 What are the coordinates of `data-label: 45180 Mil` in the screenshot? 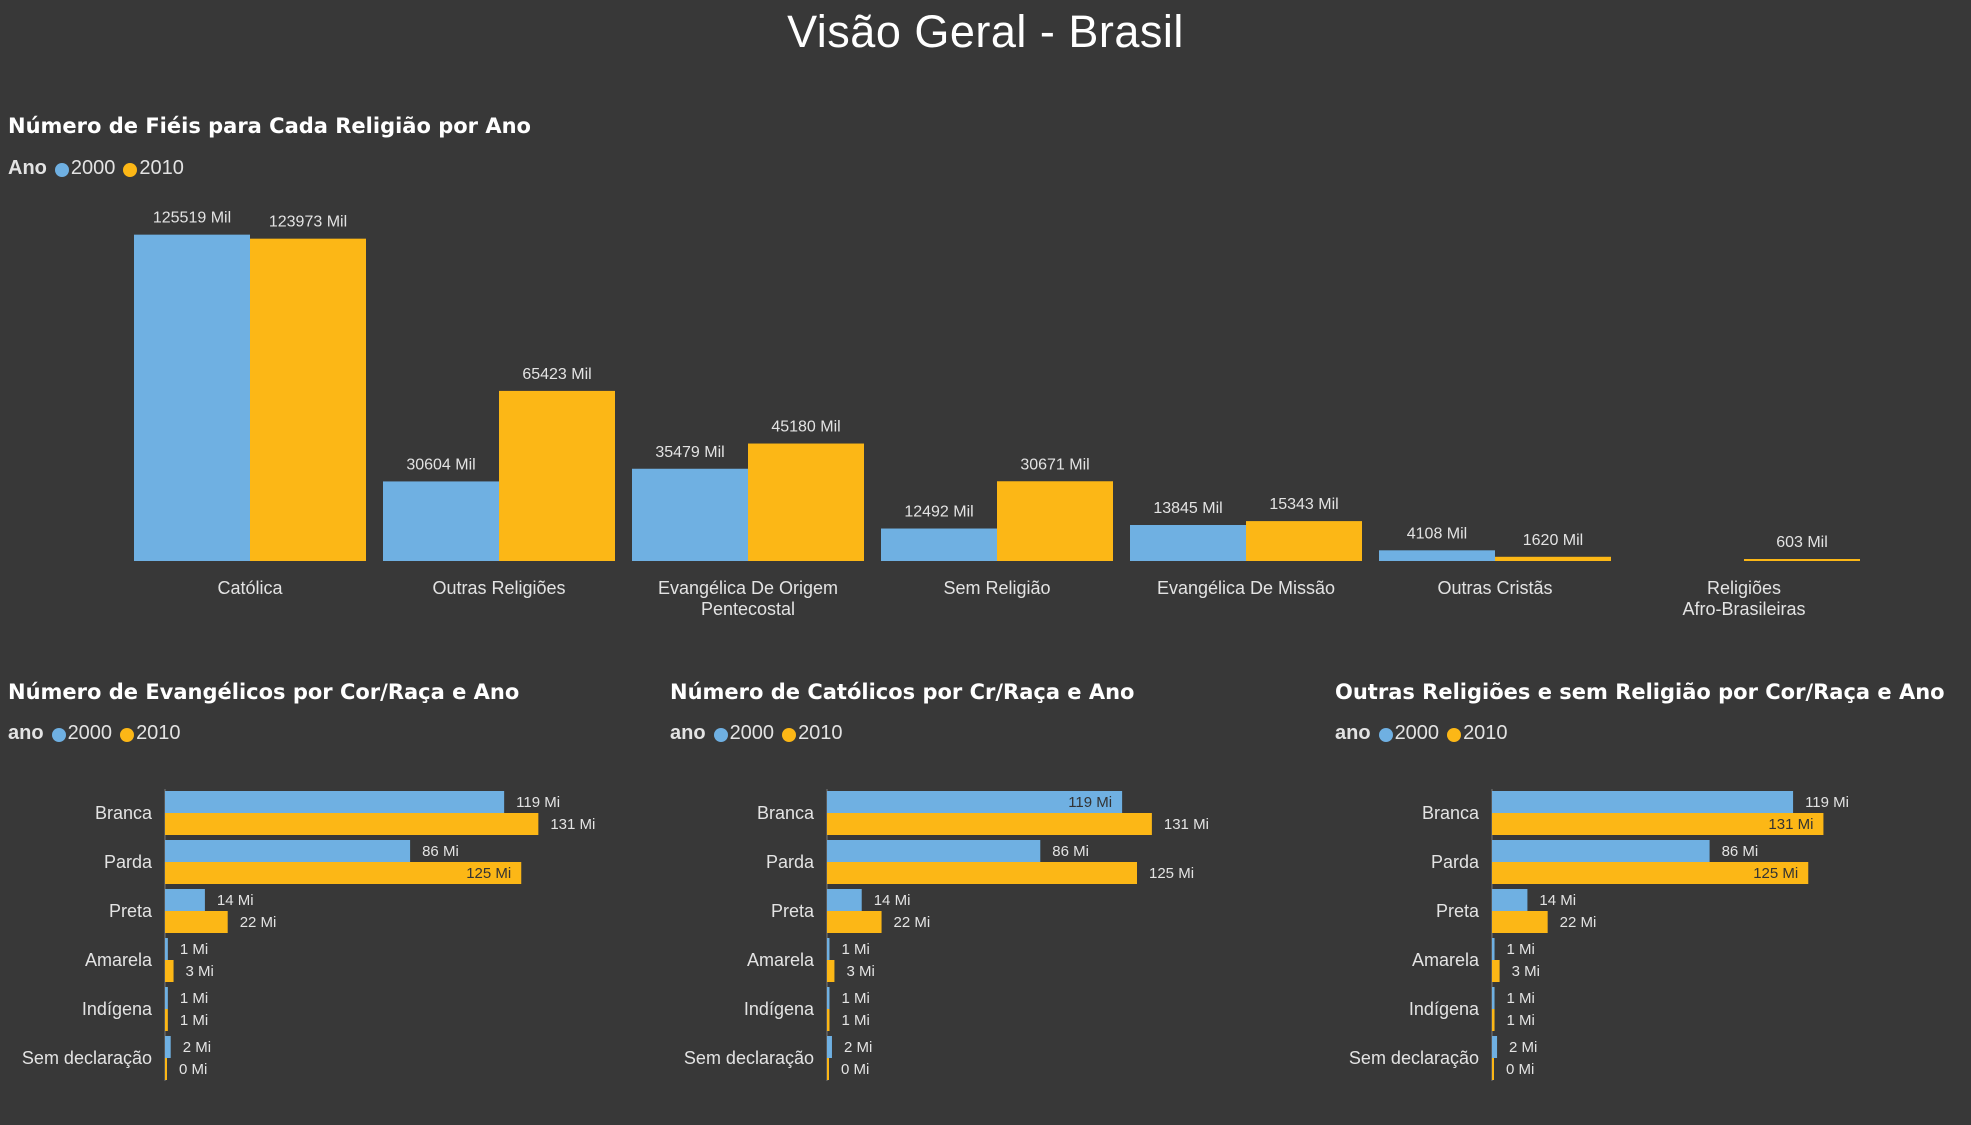 It's located at (805, 427).